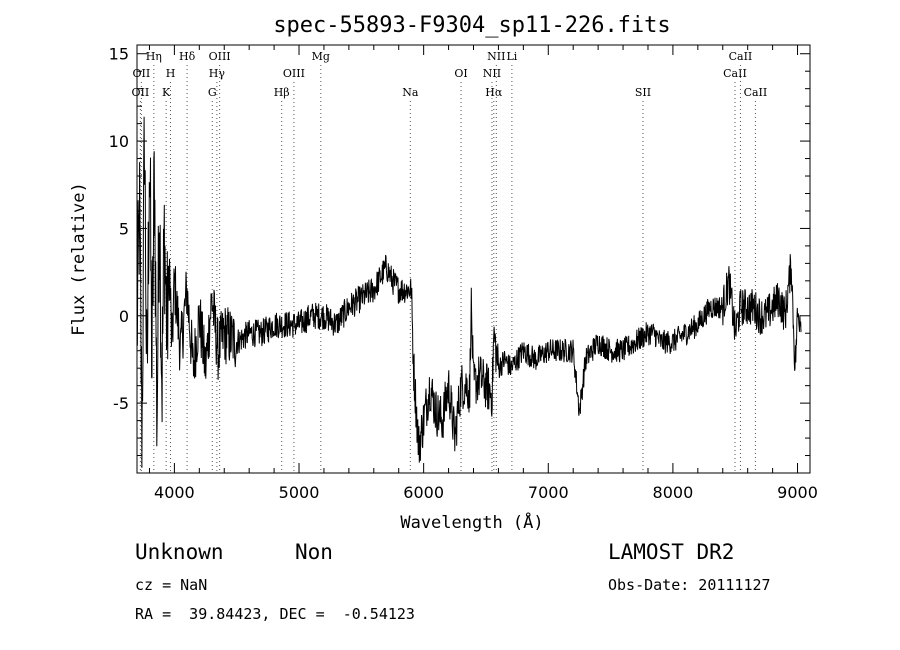 Image resolution: width=900 pixels, height=650 pixels. I want to click on x-tick-label-4: 8000, so click(673, 492).